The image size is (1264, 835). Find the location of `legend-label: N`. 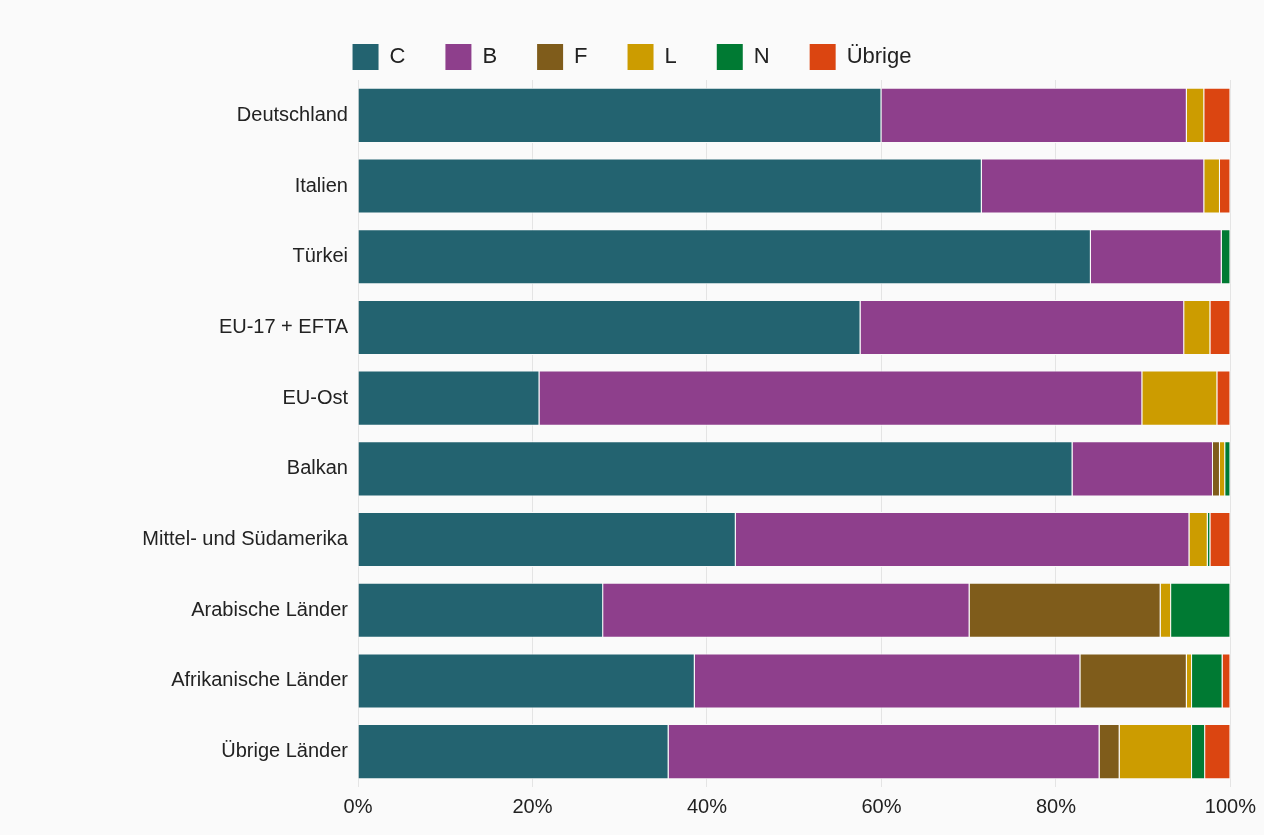

legend-label: N is located at coordinates (761, 56).